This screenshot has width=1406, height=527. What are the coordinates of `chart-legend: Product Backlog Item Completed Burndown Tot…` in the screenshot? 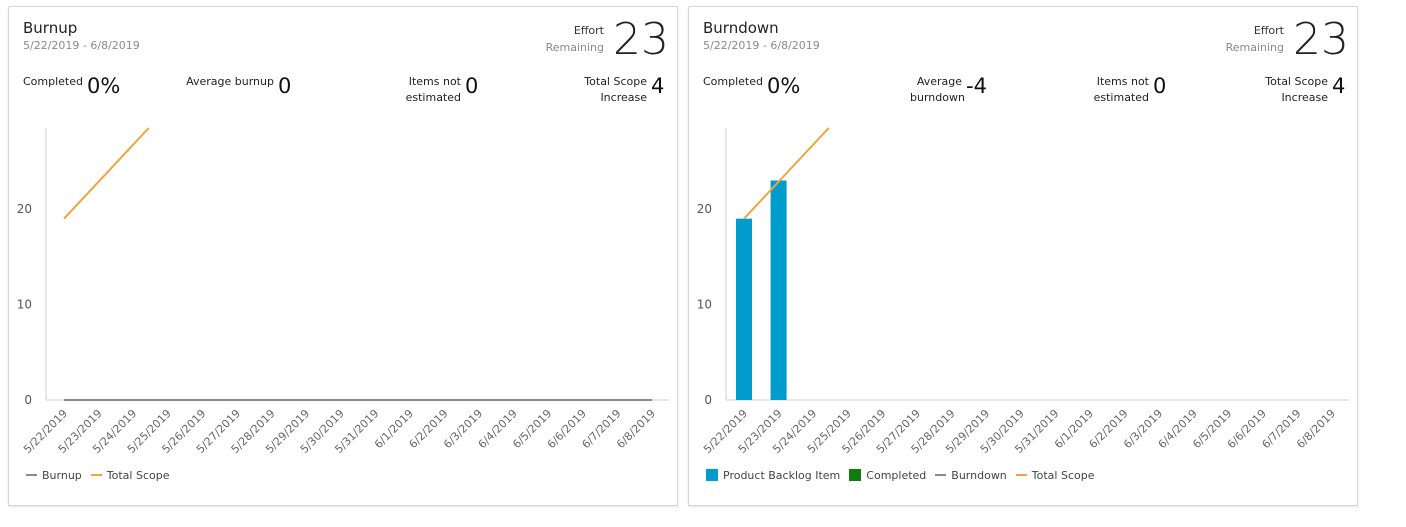 It's located at (904, 475).